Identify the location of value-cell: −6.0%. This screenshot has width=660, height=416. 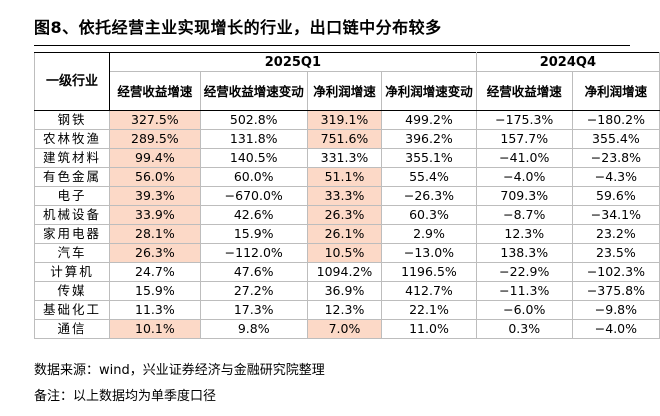
(524, 310).